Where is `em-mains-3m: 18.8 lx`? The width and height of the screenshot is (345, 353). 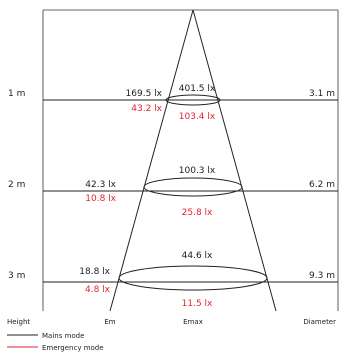 em-mains-3m: 18.8 lx is located at coordinates (94, 272).